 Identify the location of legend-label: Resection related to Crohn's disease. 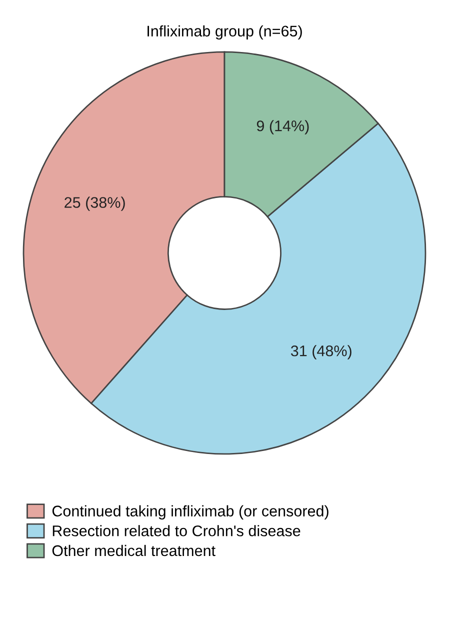
(176, 530).